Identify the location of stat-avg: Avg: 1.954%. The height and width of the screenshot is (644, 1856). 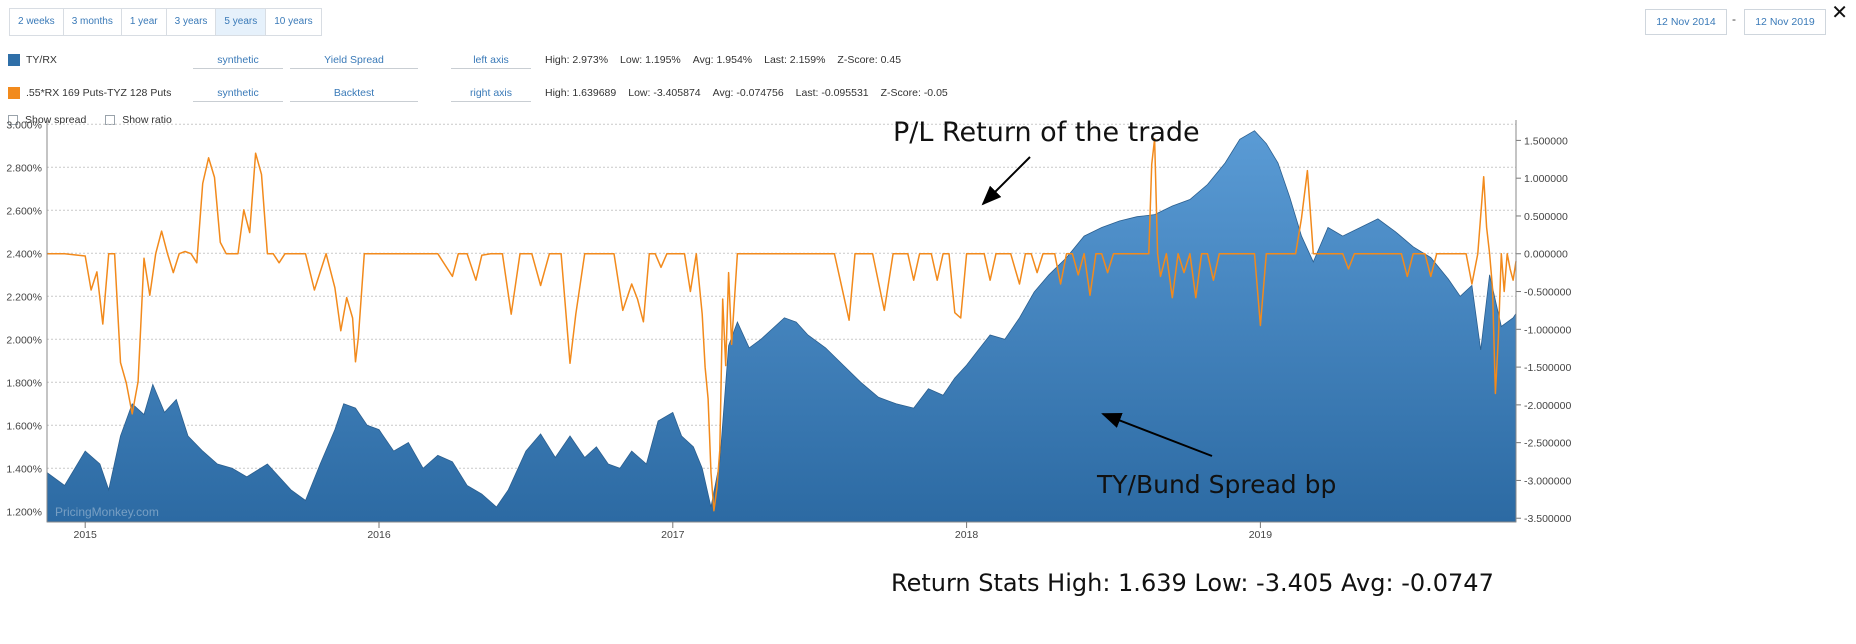
(722, 60).